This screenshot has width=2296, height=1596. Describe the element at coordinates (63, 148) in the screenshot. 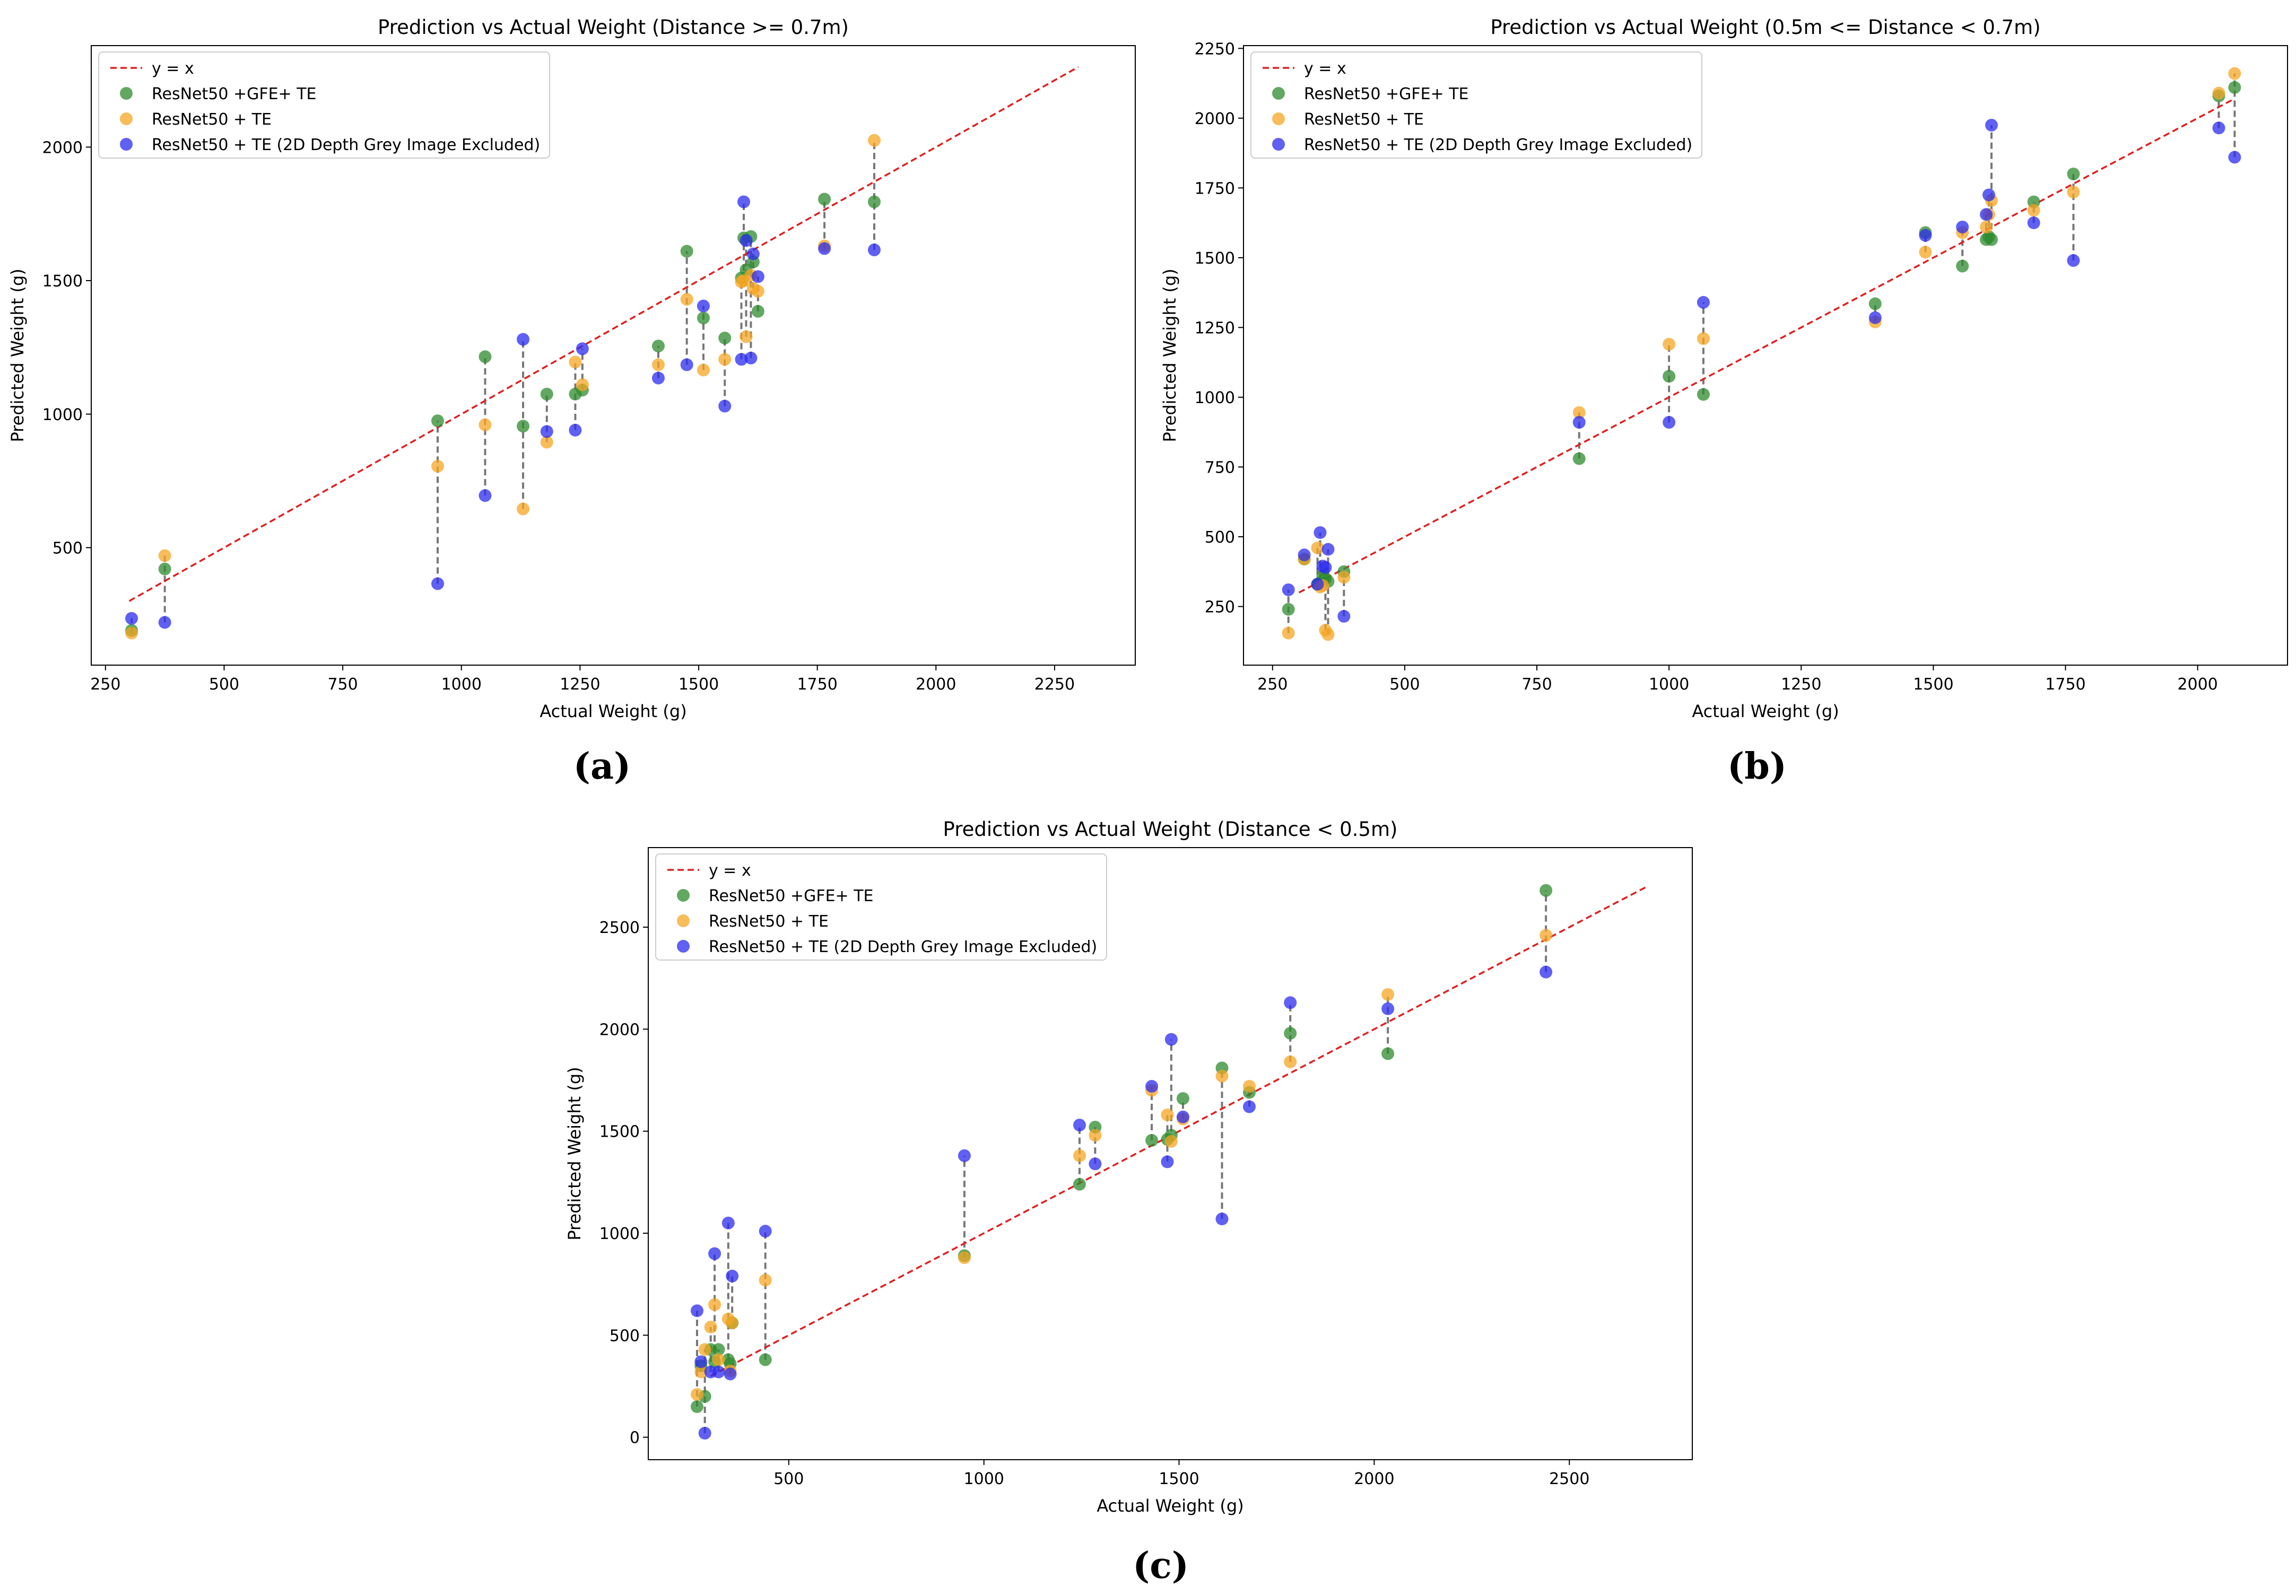

I see `y-tick-label: 2000` at that location.